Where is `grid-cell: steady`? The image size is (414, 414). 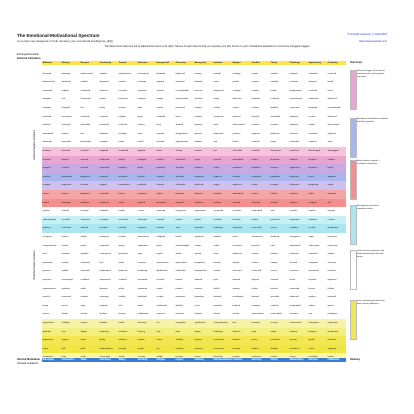 grid-cell: steady is located at coordinates (64, 314).